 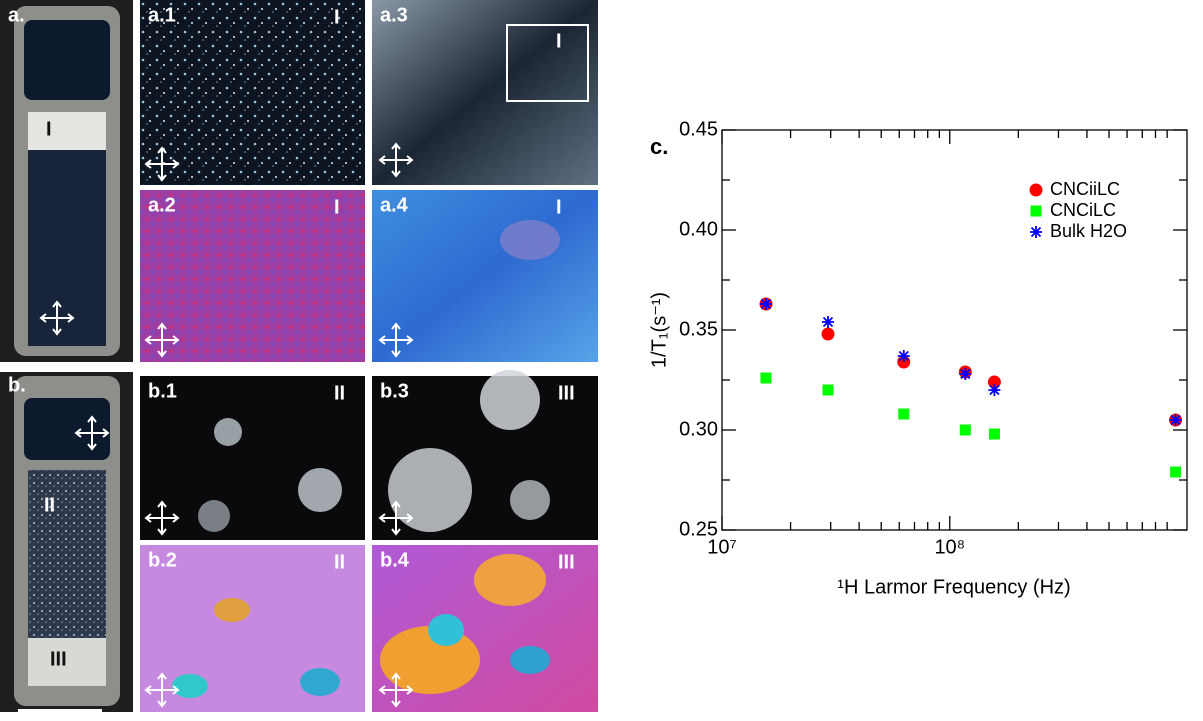 What do you see at coordinates (394, 391) in the screenshot?
I see `panel-label: b.3` at bounding box center [394, 391].